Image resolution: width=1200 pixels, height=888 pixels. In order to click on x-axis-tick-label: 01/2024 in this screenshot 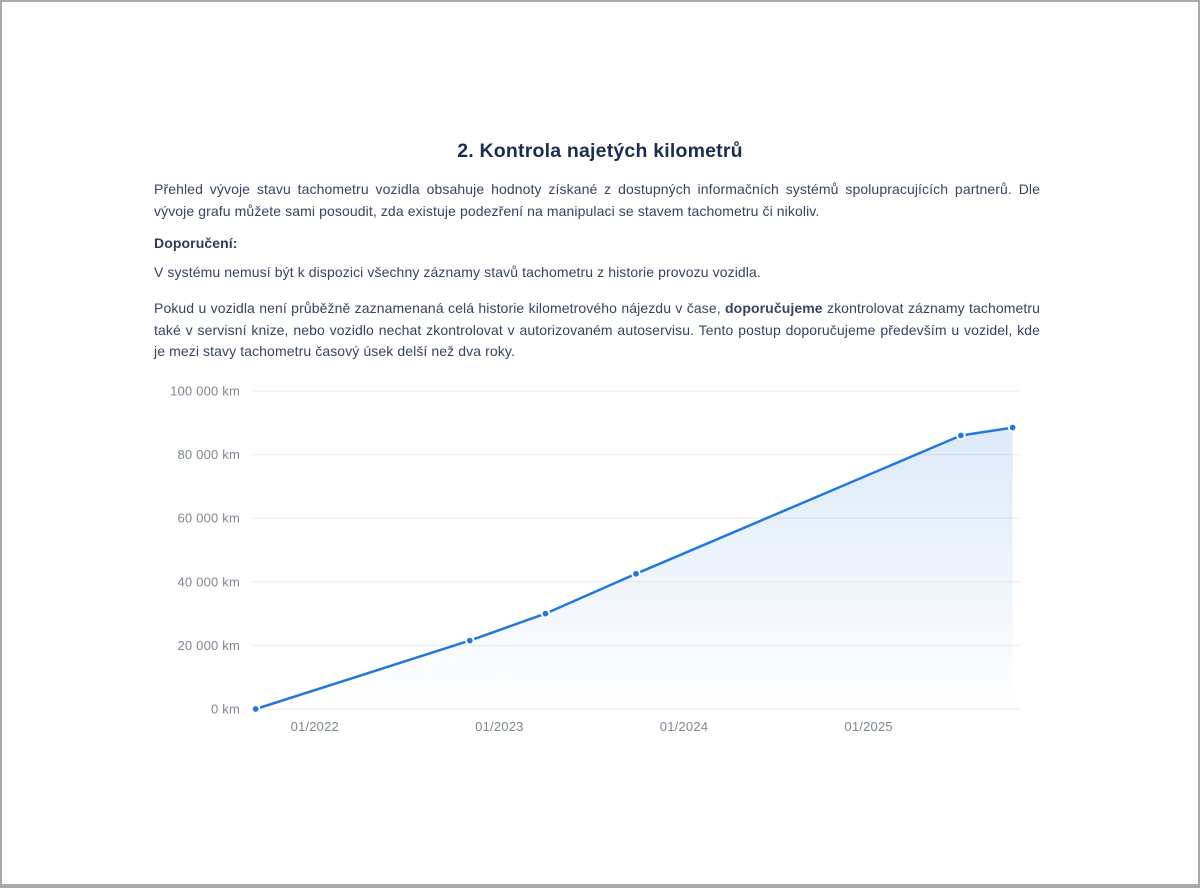, I will do `click(684, 725)`.